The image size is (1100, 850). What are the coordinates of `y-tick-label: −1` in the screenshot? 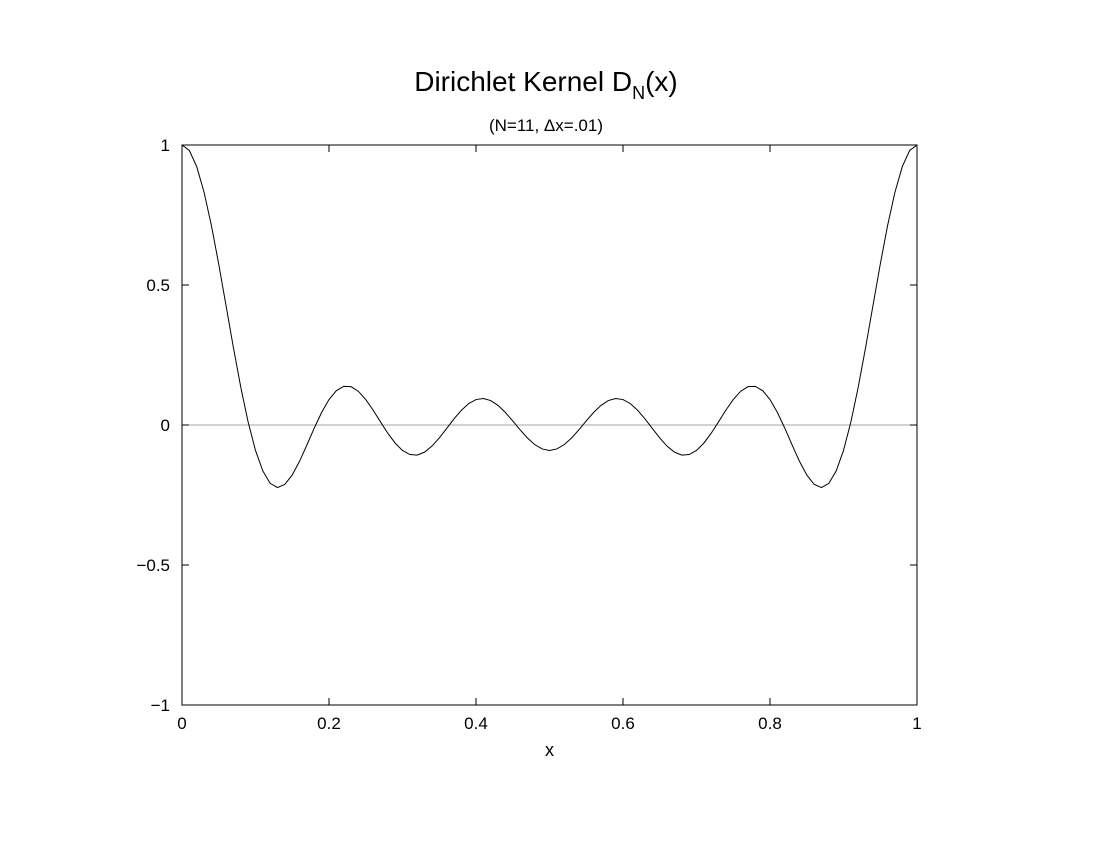 It's located at (160, 705).